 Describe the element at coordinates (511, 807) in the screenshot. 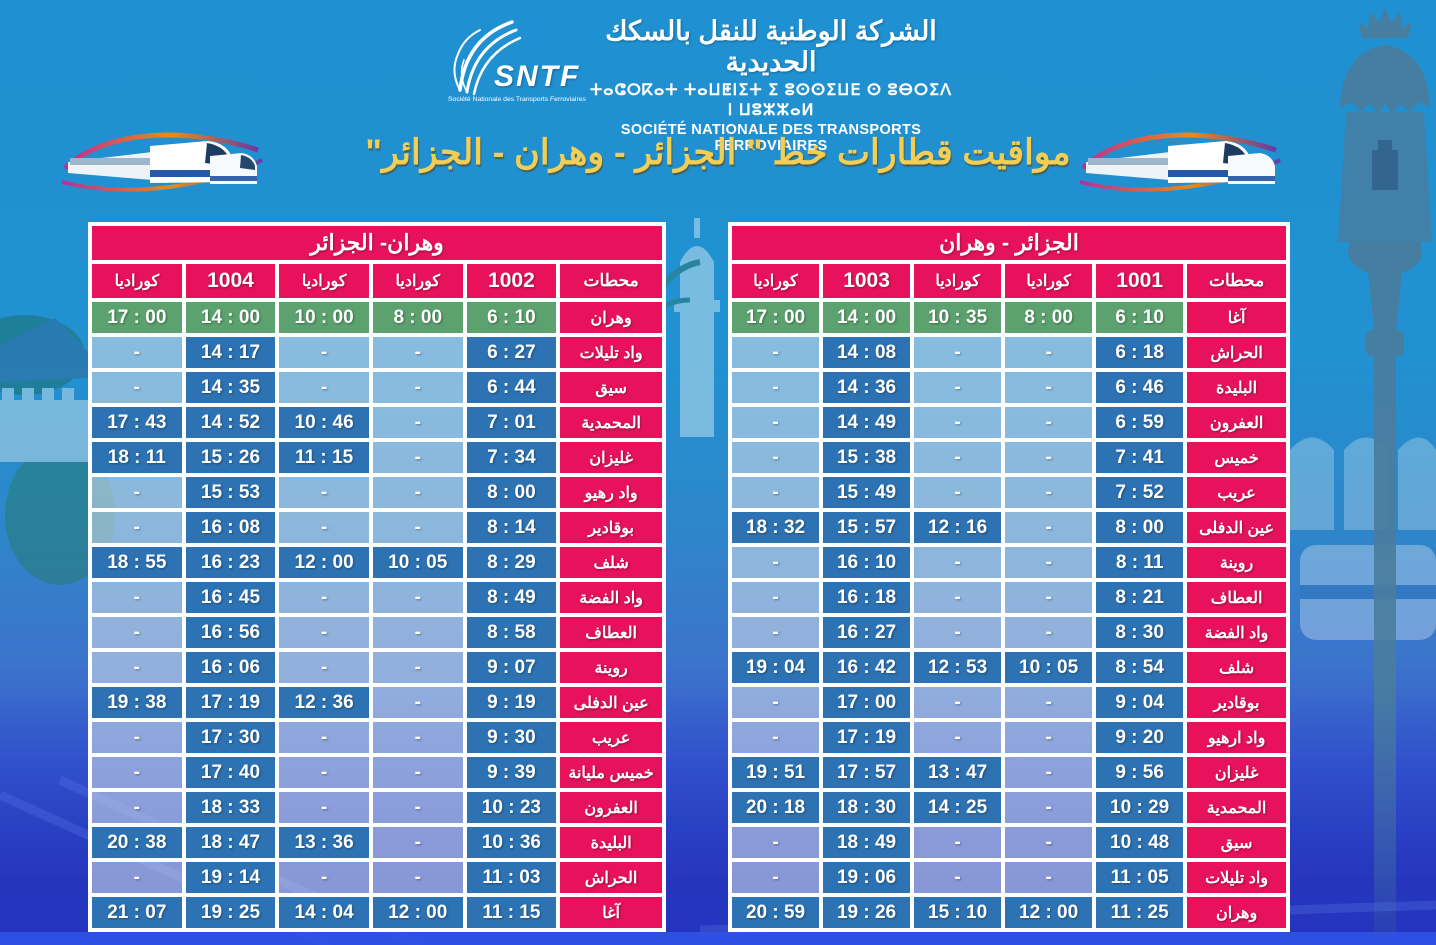

I see `time-cell: 10 : 23` at that location.